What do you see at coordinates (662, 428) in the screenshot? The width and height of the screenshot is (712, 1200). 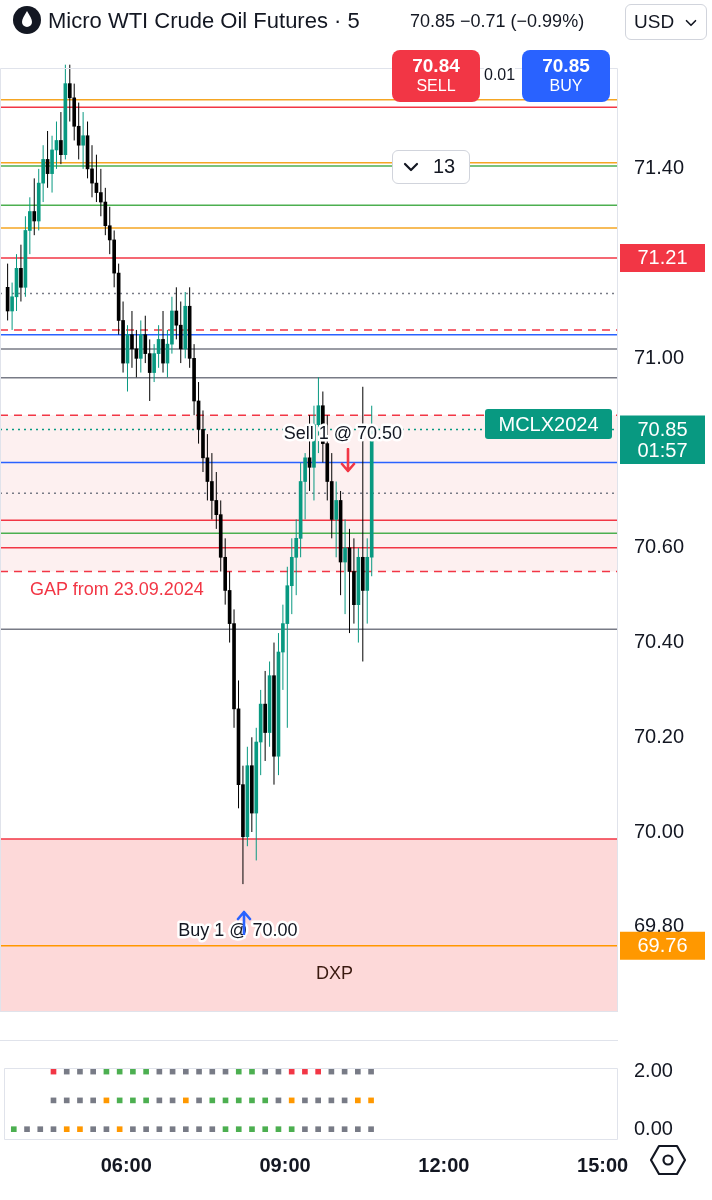 I see `ref-line-label: 70.85` at bounding box center [662, 428].